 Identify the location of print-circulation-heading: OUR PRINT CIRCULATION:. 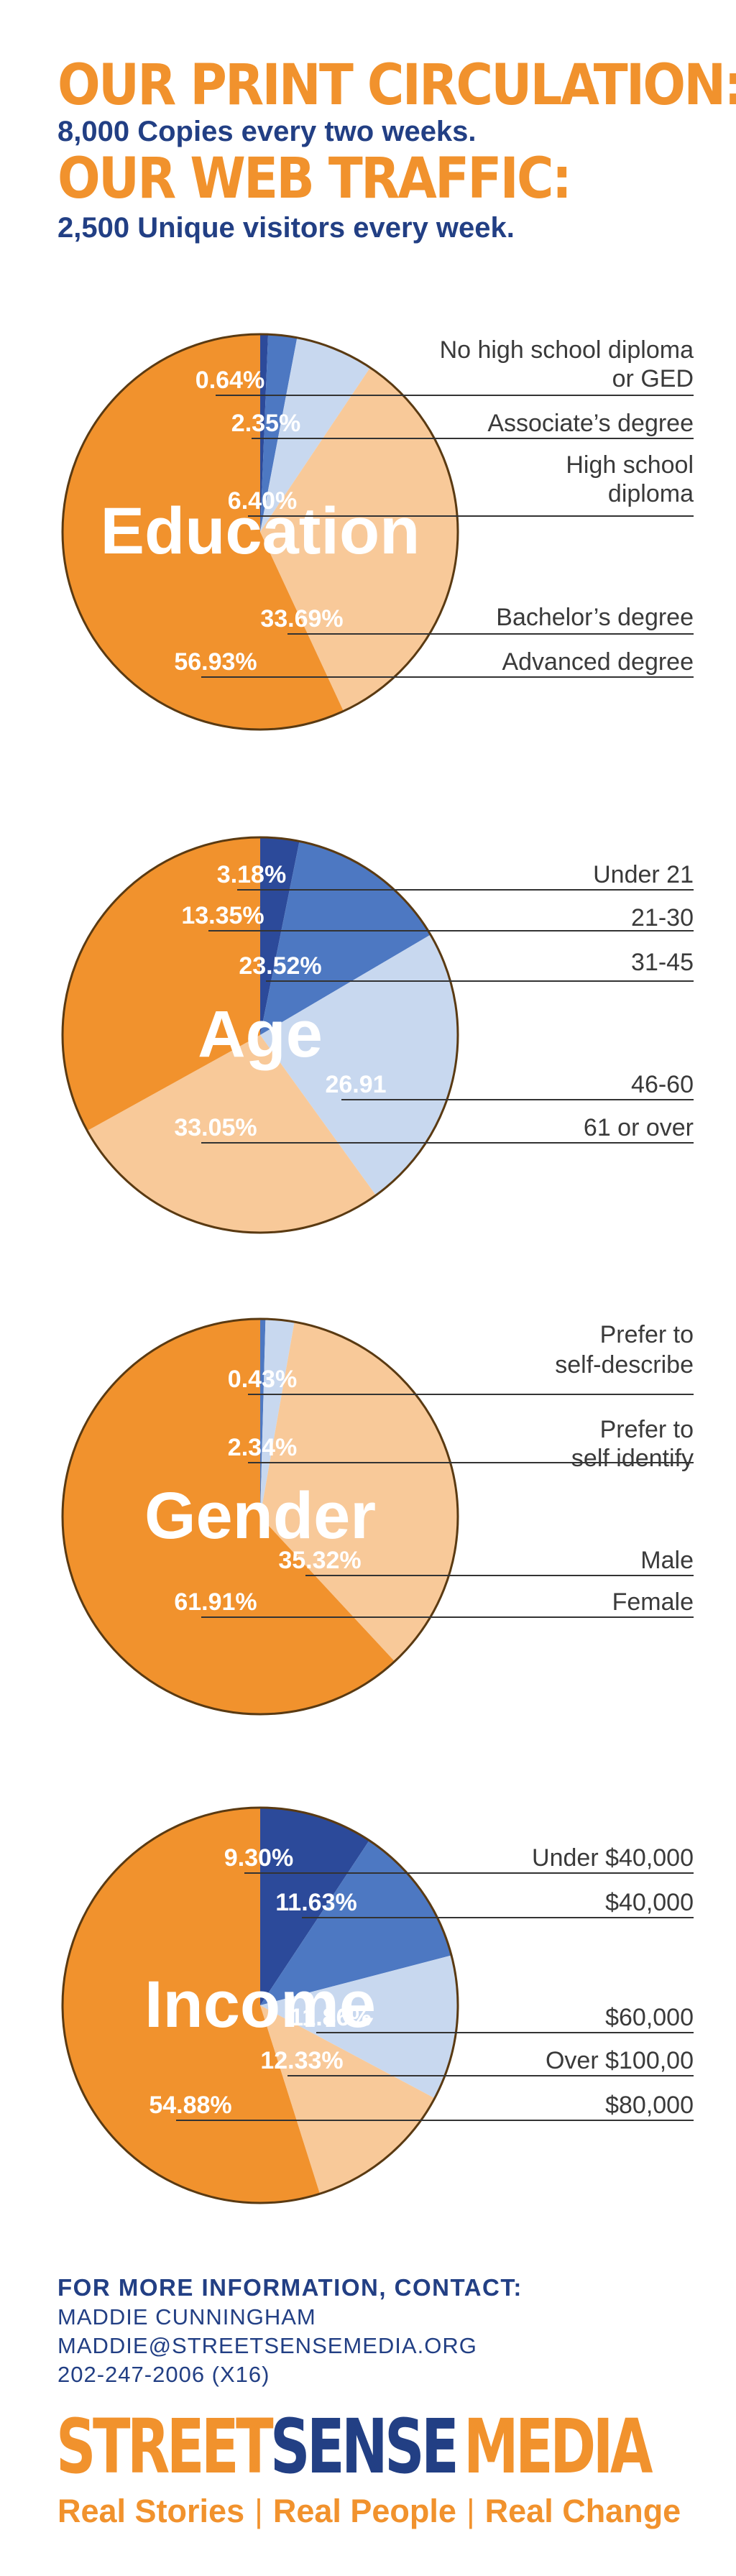
(397, 85).